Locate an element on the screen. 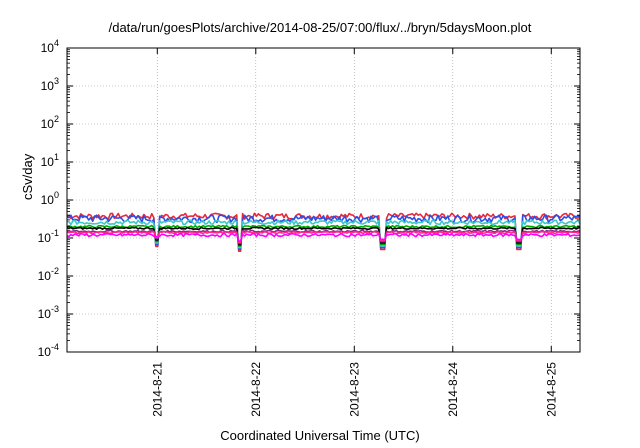 The height and width of the screenshot is (448, 640). x-tick-label: 2014-8-22 is located at coordinates (256, 389).